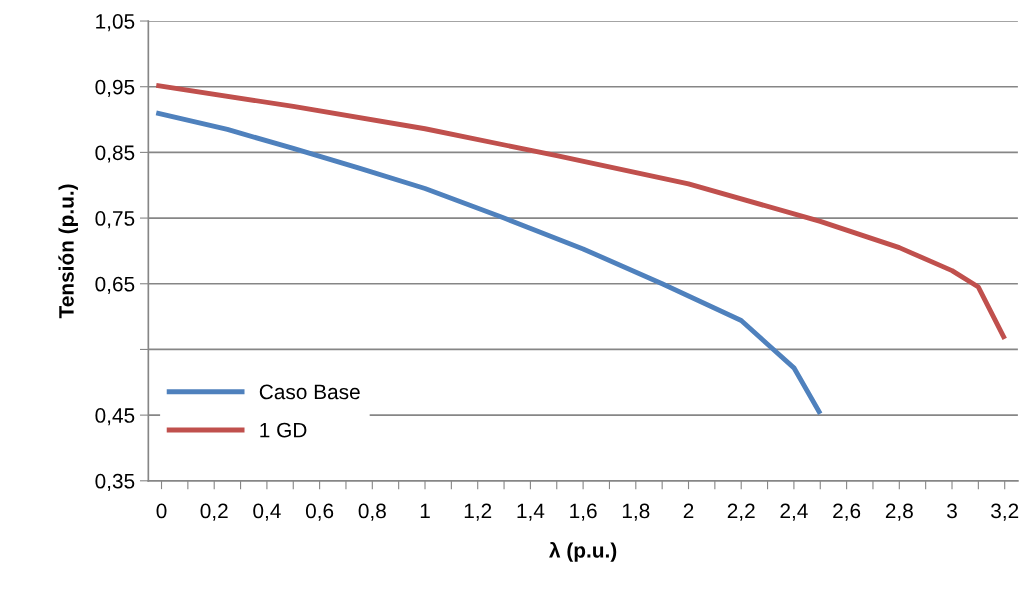 The image size is (1023, 601). What do you see at coordinates (847, 512) in the screenshot?
I see `x-tick-label: 2,6` at bounding box center [847, 512].